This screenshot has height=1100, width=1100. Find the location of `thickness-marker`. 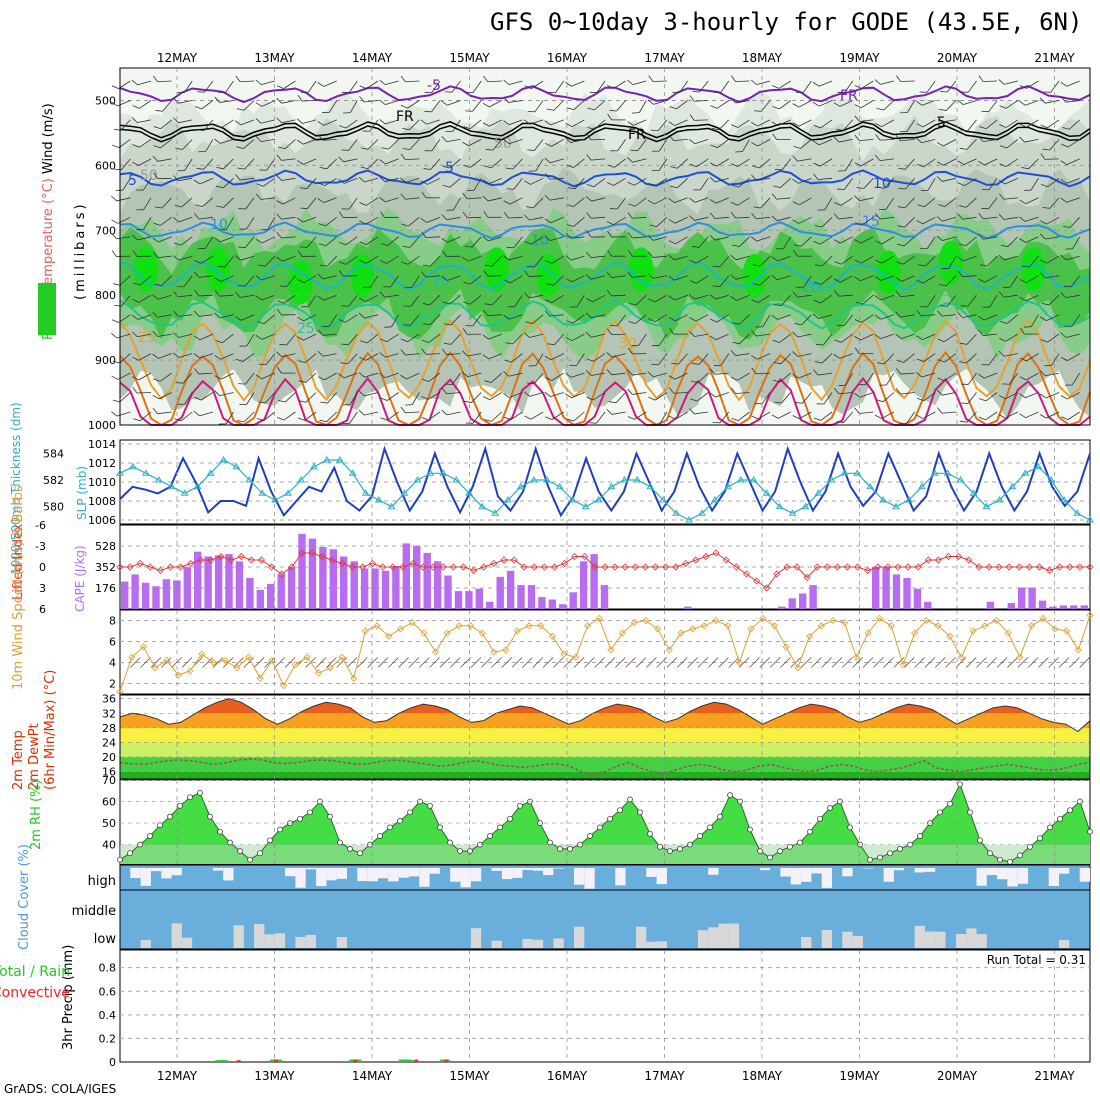

thickness-marker is located at coordinates (133, 466).